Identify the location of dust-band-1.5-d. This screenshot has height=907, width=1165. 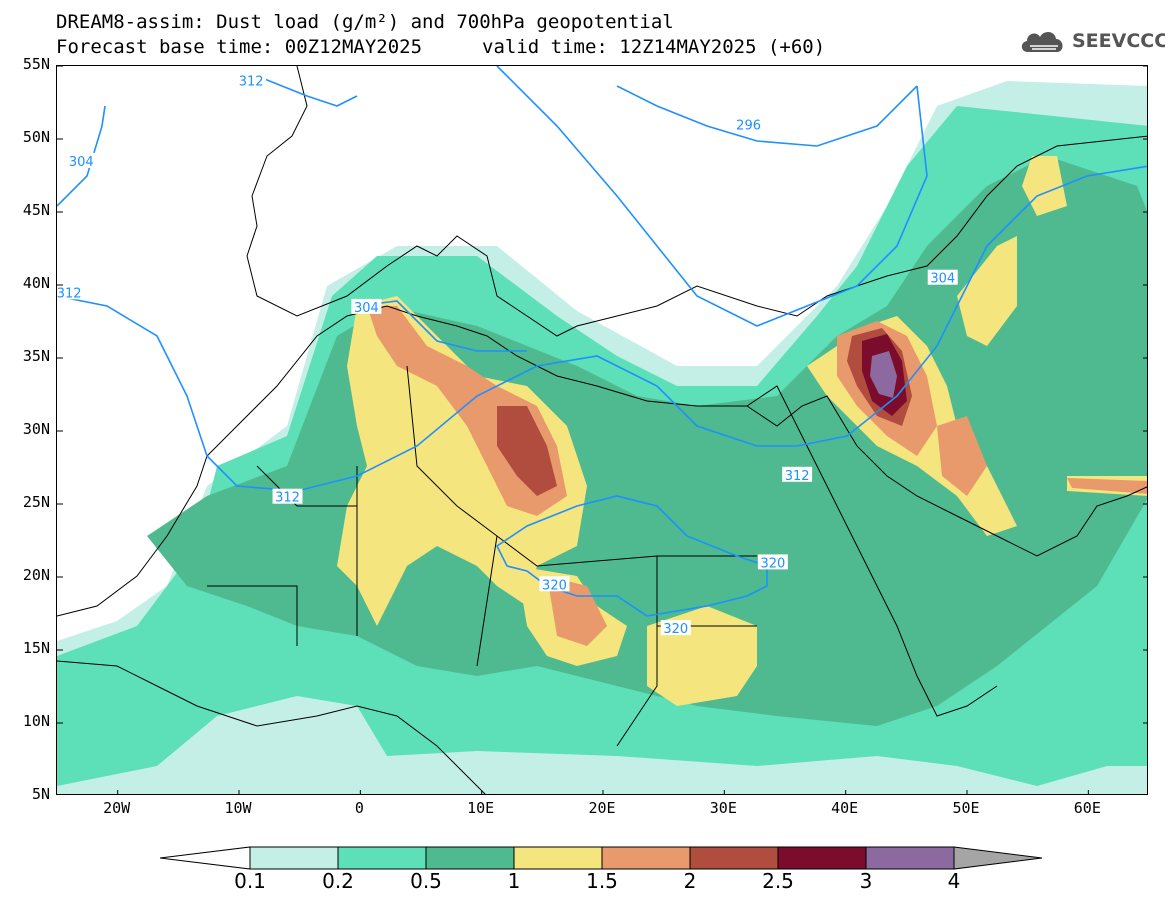
(962, 456).